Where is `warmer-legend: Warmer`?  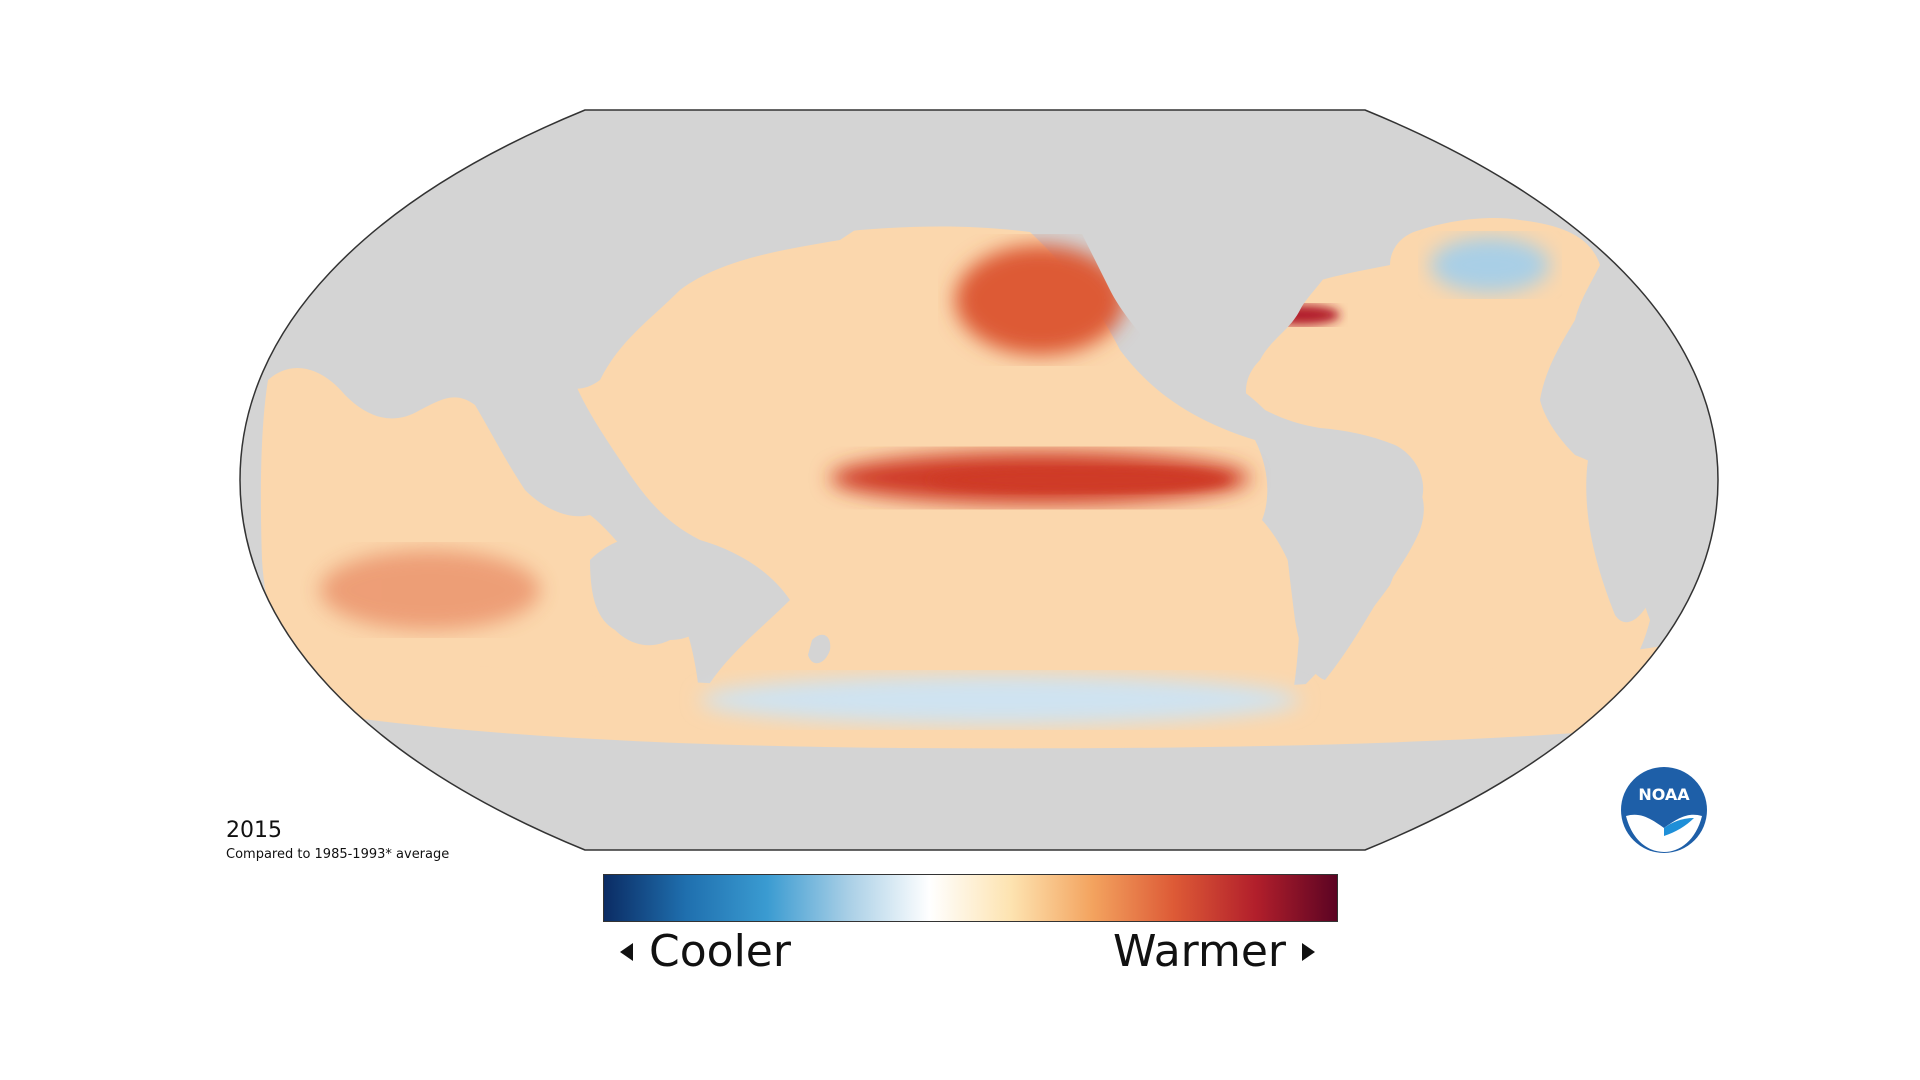
warmer-legend: Warmer is located at coordinates (1214, 951).